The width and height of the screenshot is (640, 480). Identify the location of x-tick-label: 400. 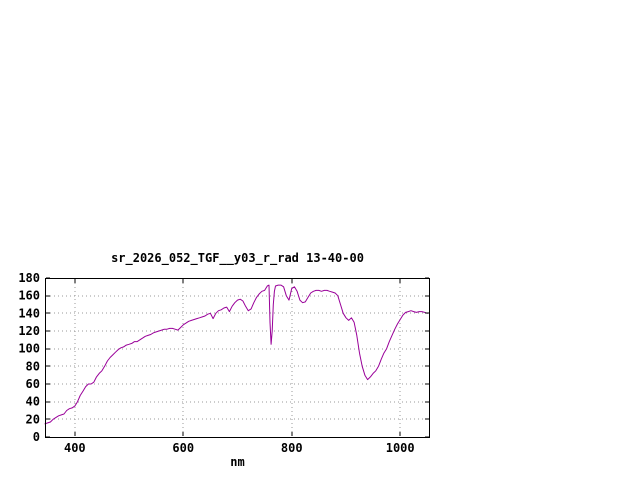
(75, 448).